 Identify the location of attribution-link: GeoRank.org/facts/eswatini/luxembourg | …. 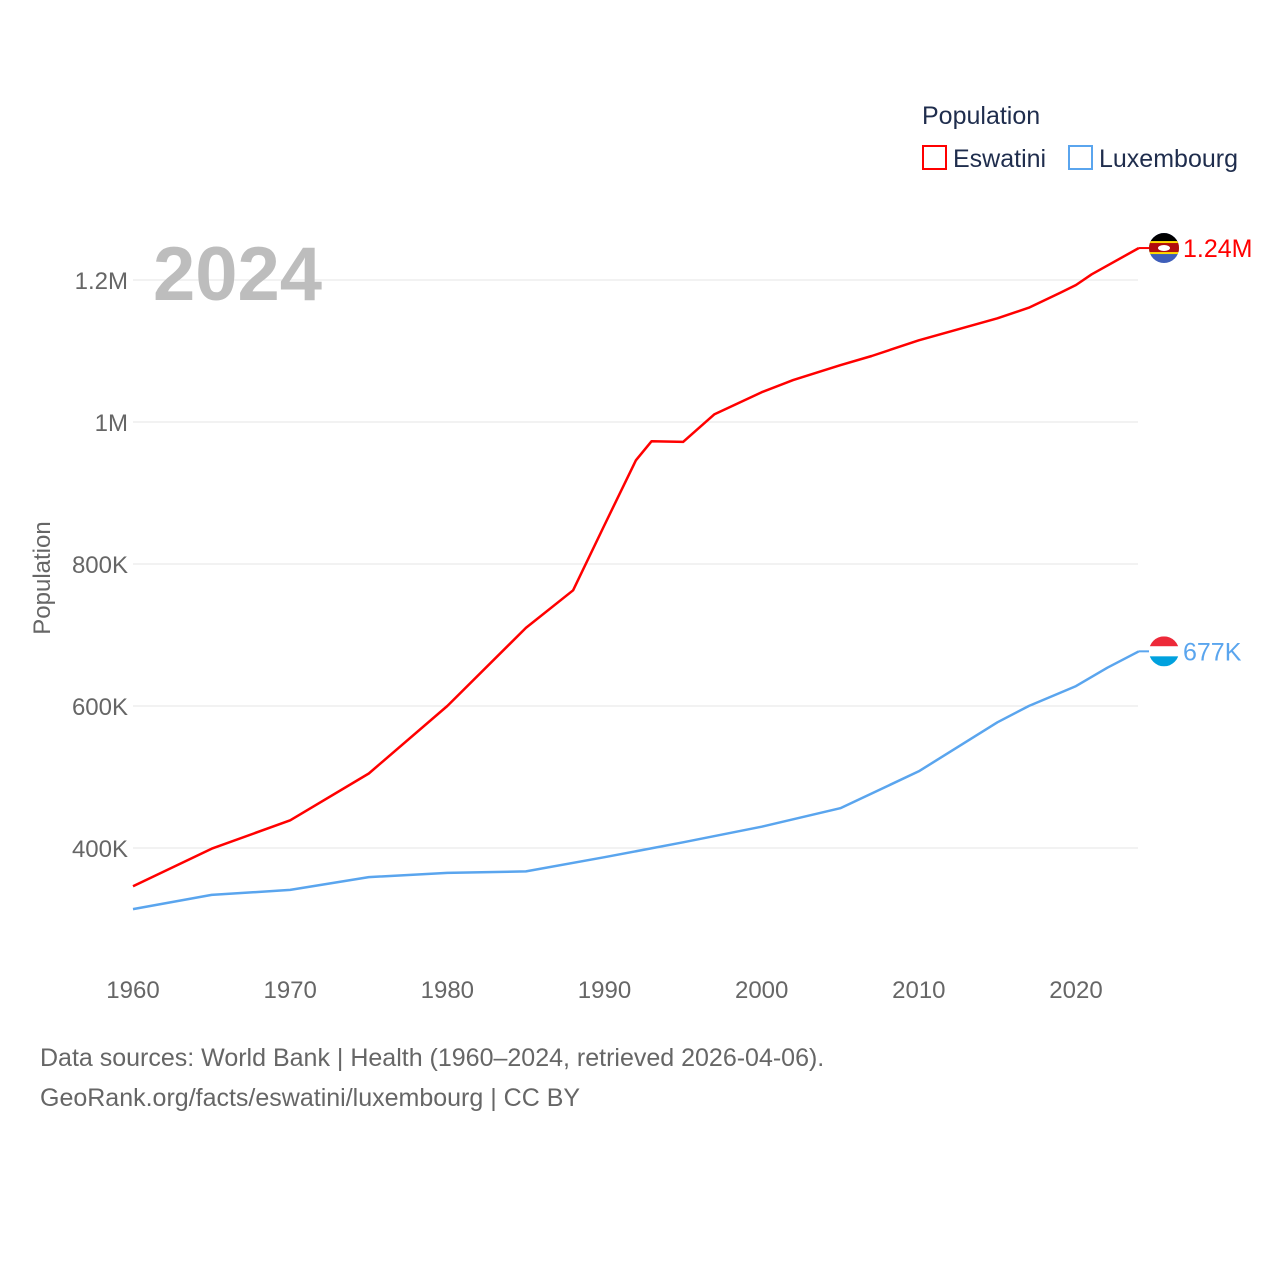
(310, 1098).